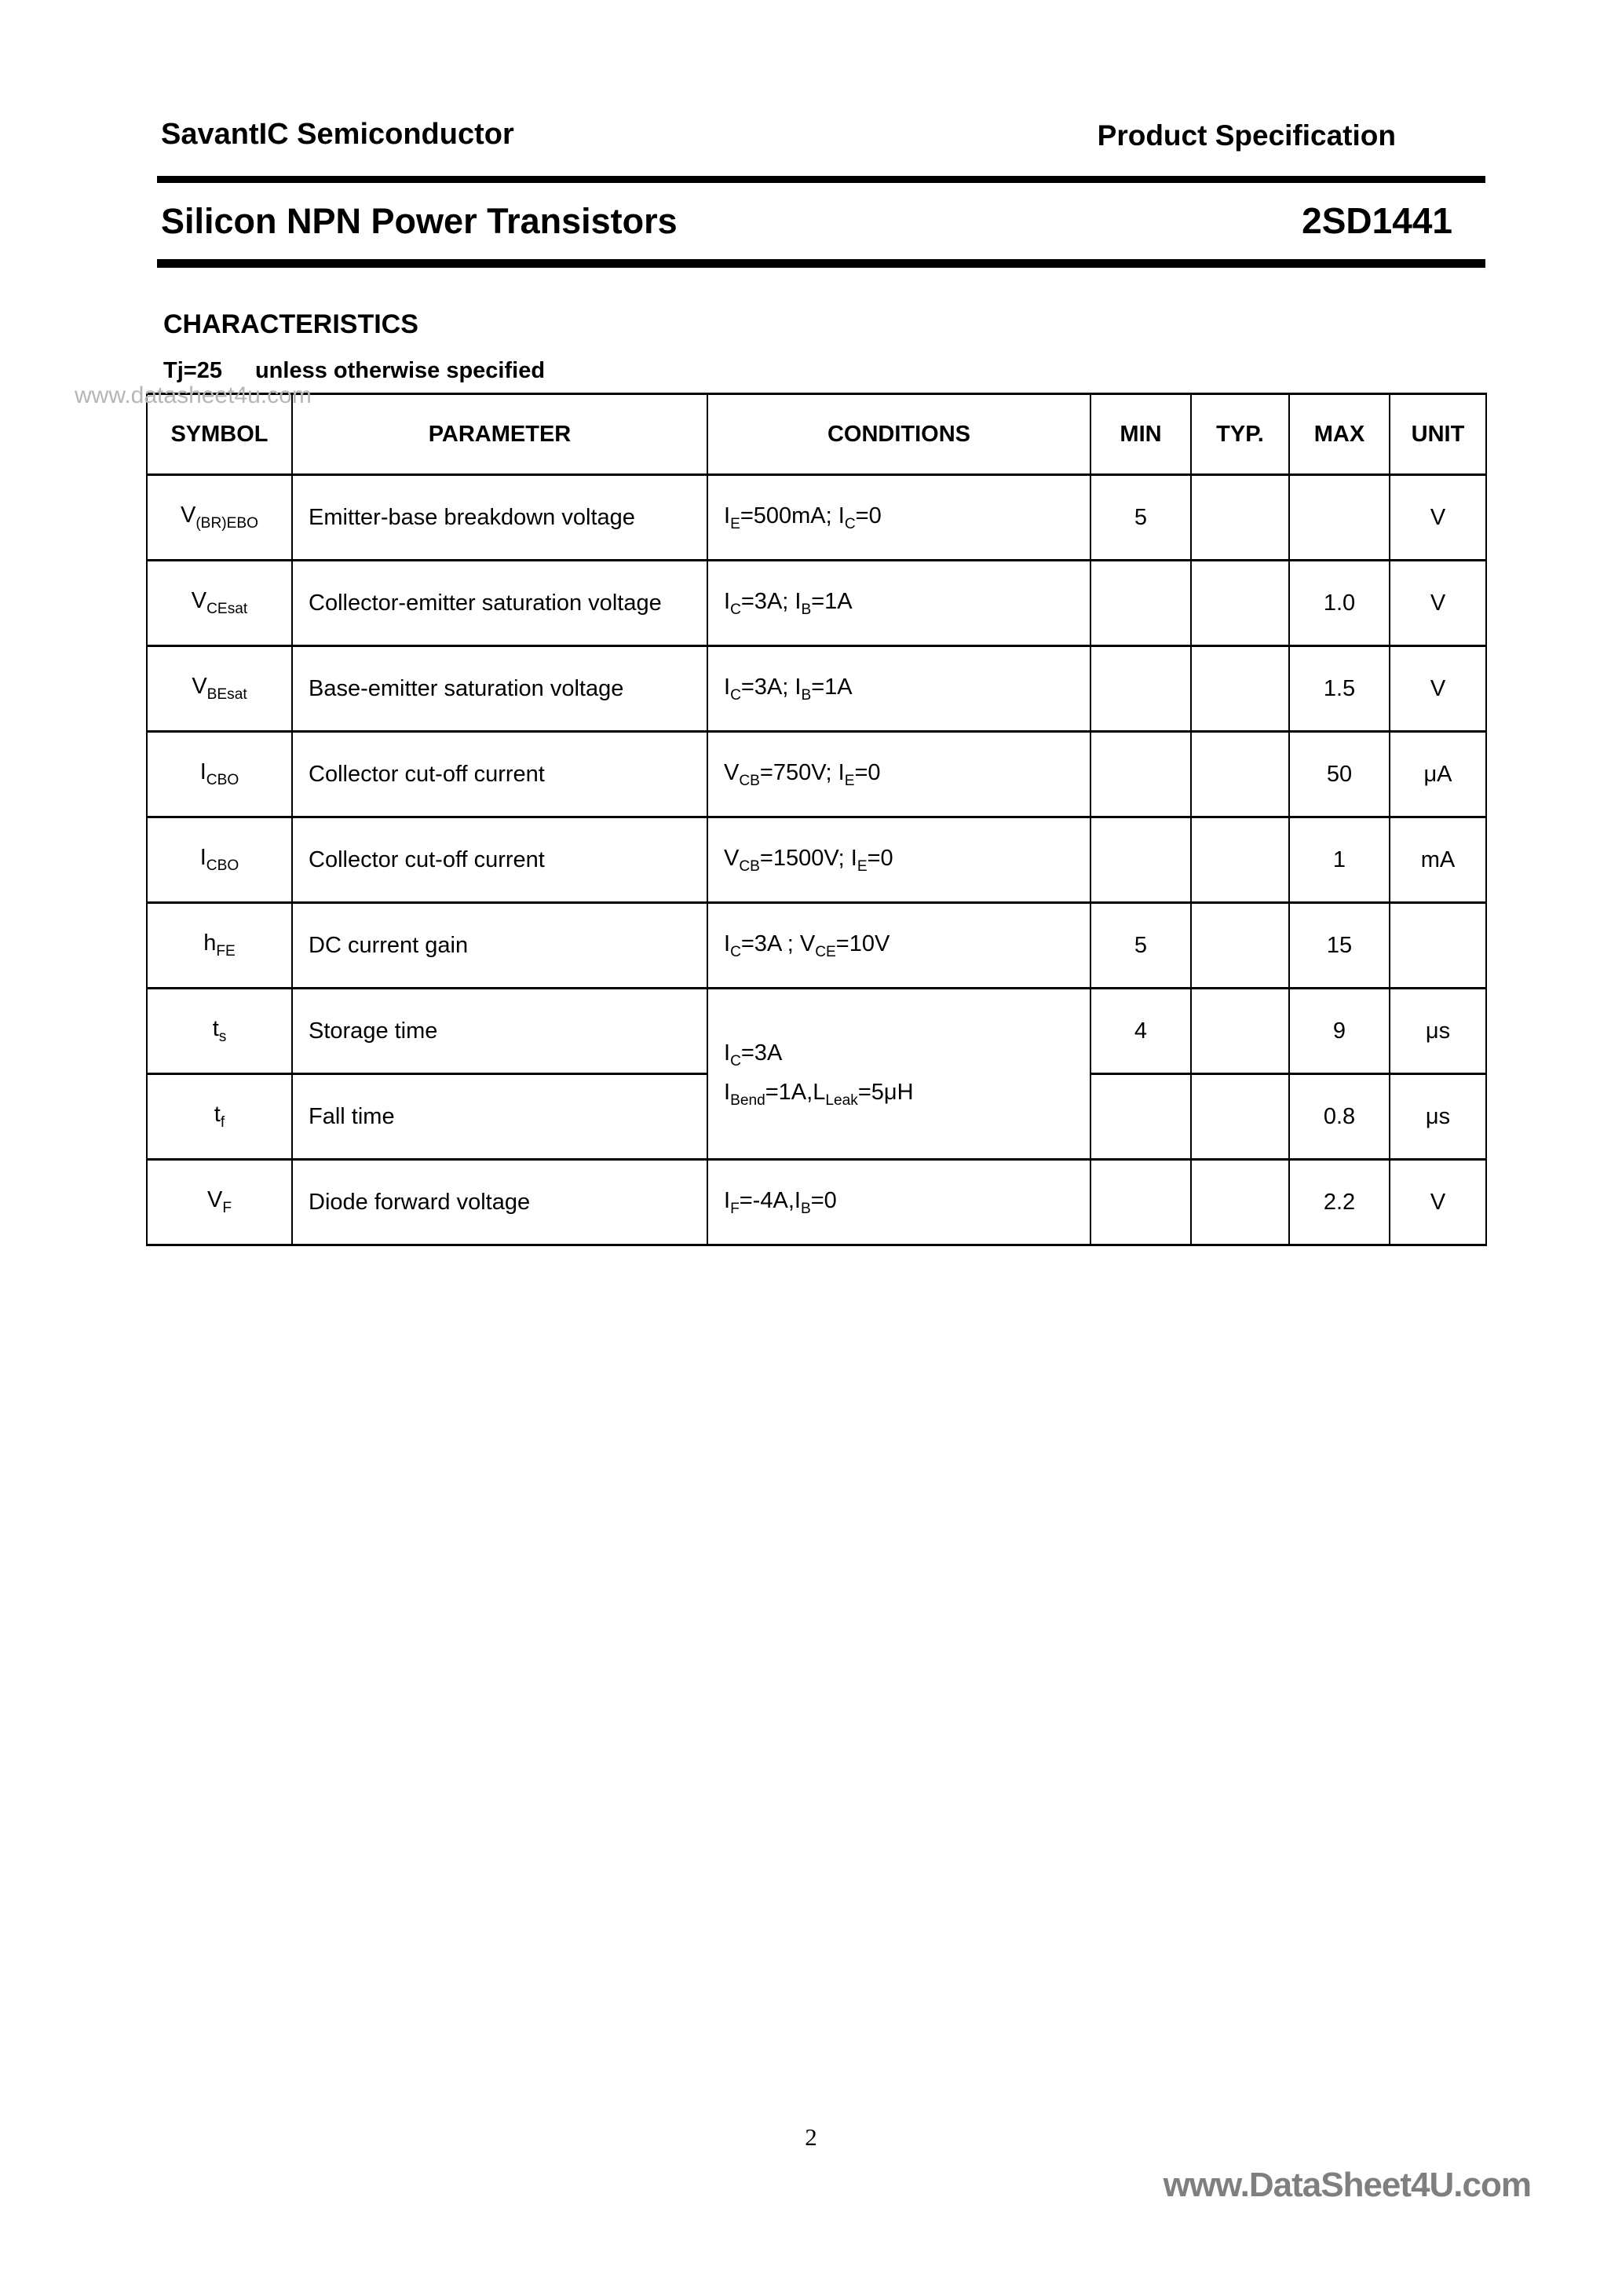  Describe the element at coordinates (500, 1031) in the screenshot. I see `parameter-cell: Storage time` at that location.